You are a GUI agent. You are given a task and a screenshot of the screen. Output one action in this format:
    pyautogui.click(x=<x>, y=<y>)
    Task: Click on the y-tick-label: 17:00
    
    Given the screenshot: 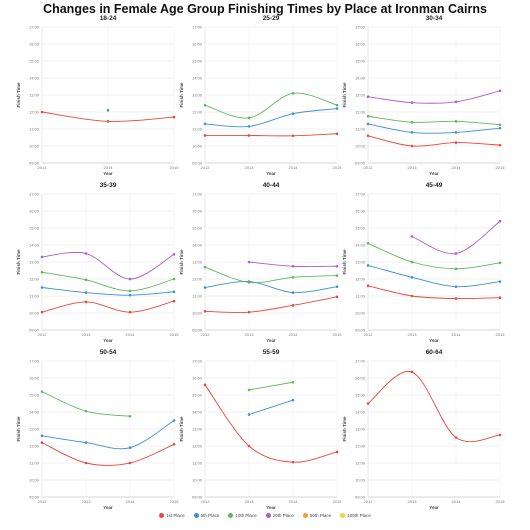 What is the action you would take?
    pyautogui.click(x=34, y=361)
    